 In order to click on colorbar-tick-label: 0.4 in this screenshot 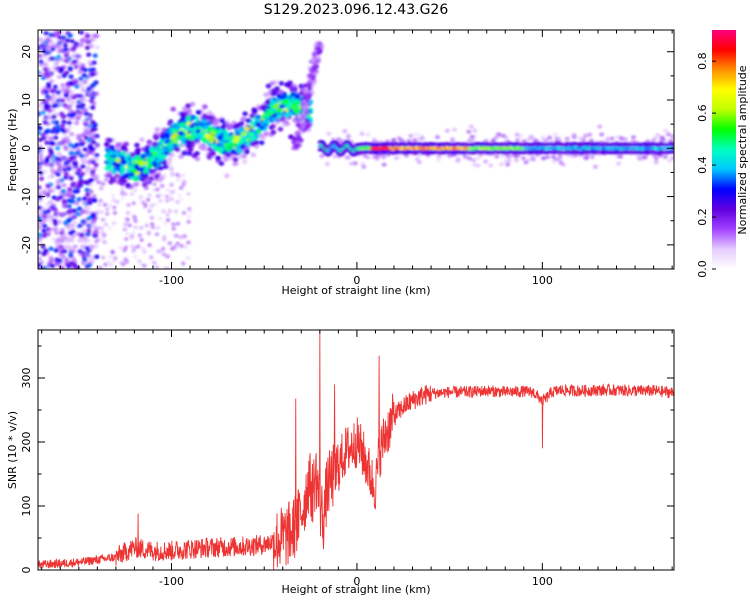, I will do `click(702, 165)`.